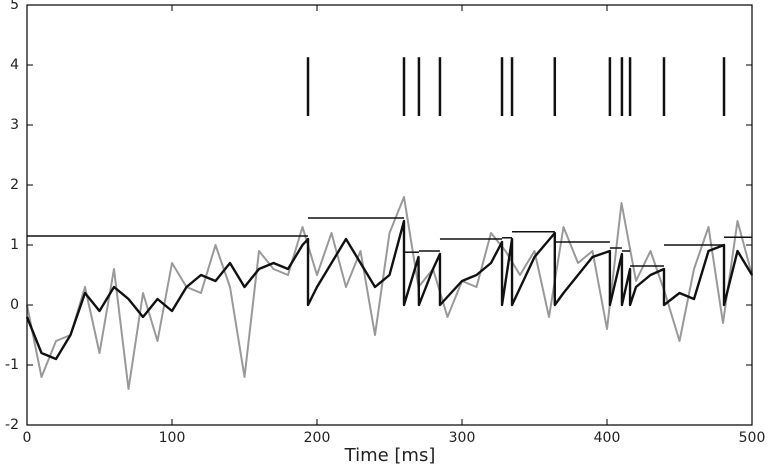 Image resolution: width=768 pixels, height=466 pixels. What do you see at coordinates (317, 438) in the screenshot?
I see `x-tick-label: 200` at bounding box center [317, 438].